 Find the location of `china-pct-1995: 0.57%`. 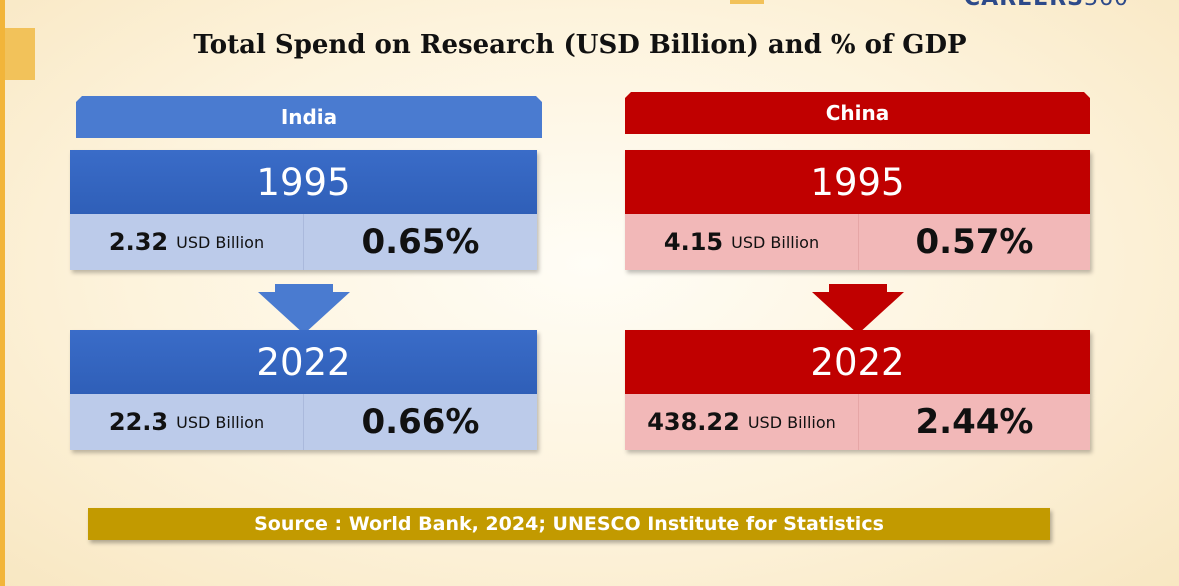

china-pct-1995: 0.57% is located at coordinates (974, 242).